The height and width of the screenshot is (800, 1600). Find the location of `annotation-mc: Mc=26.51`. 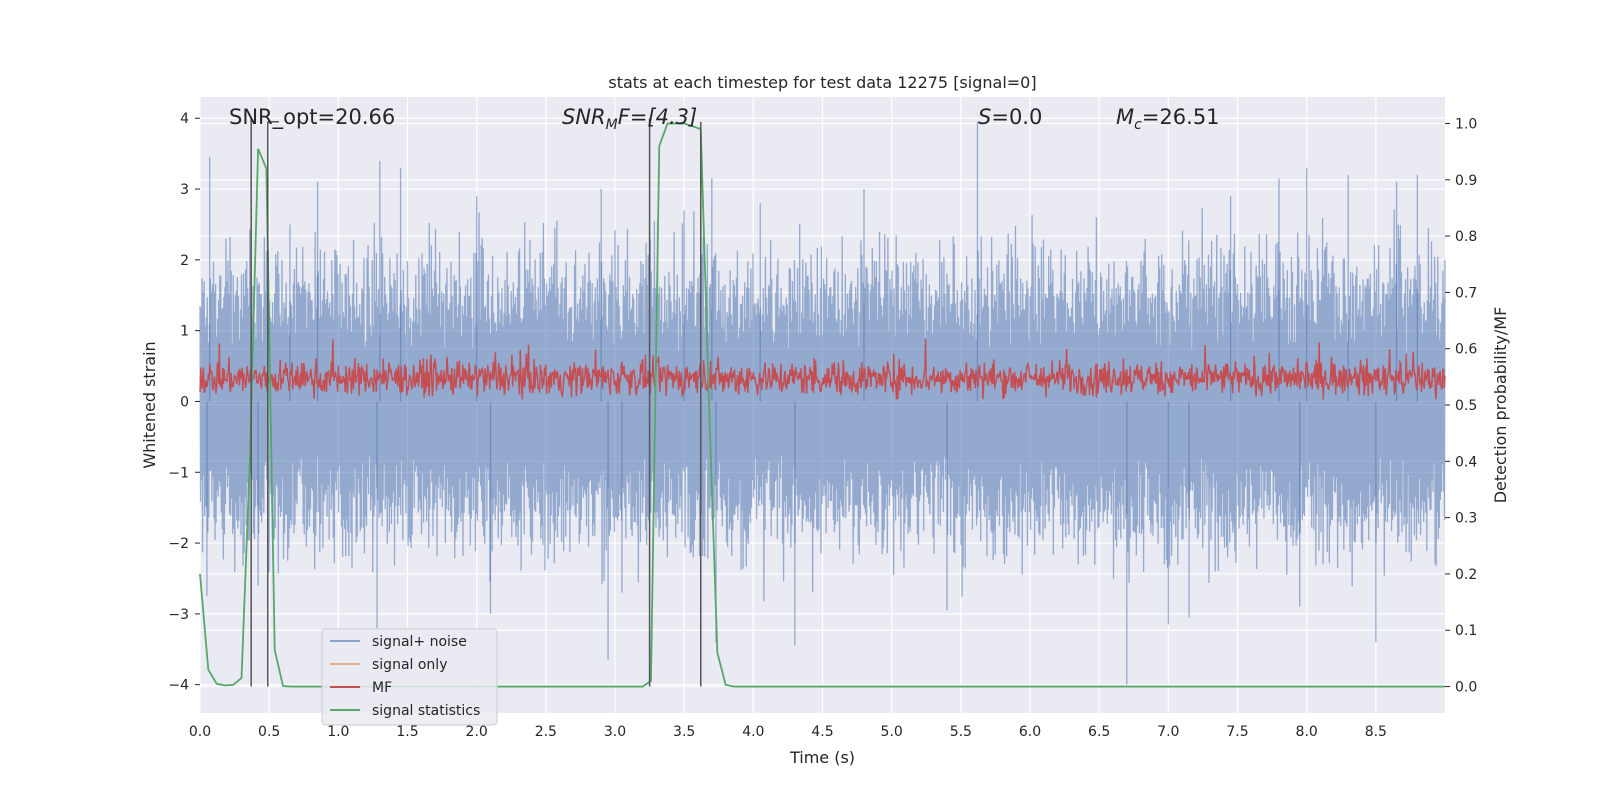

annotation-mc: Mc=26.51 is located at coordinates (1168, 119).